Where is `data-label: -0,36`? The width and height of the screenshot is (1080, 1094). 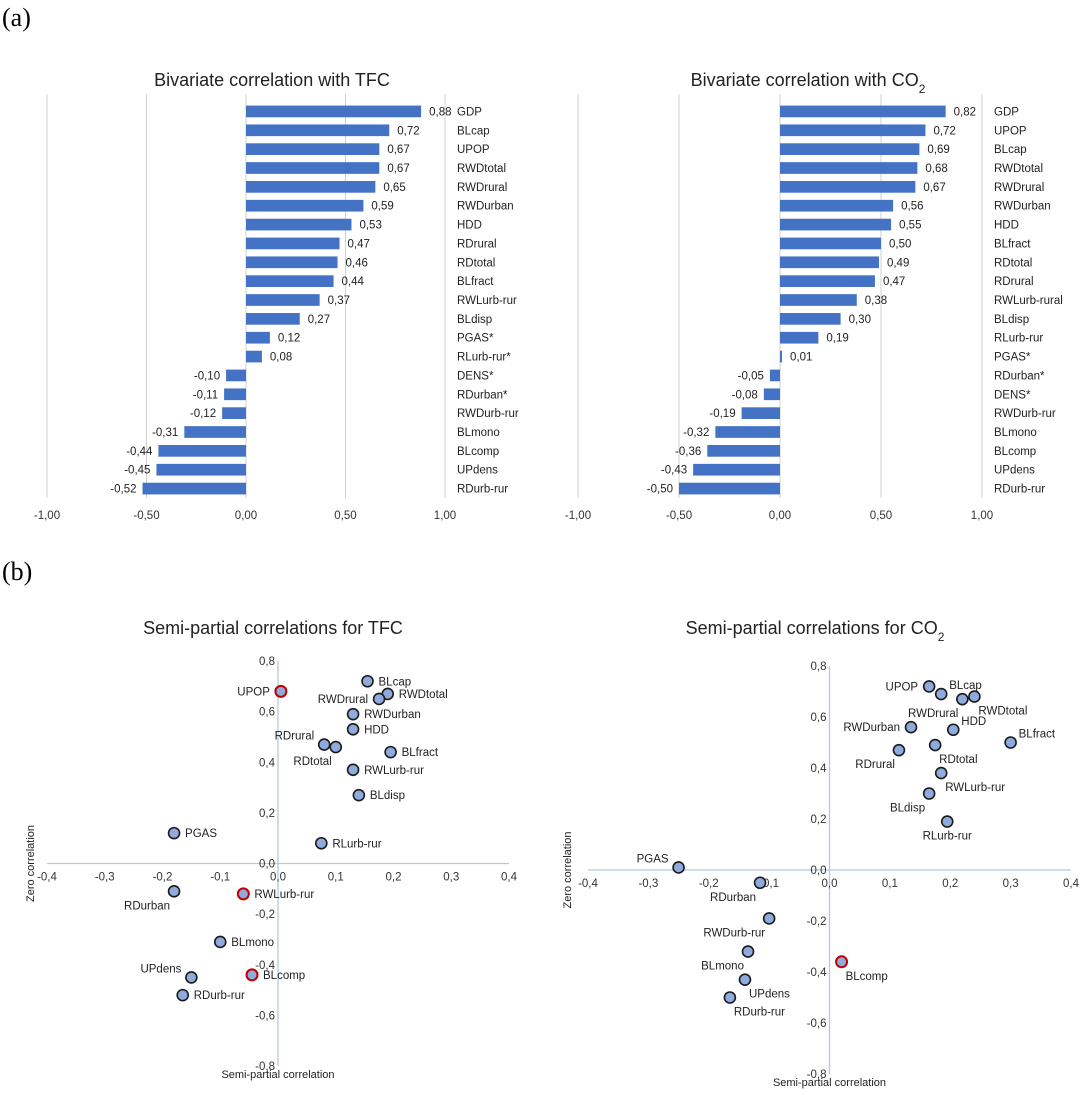 data-label: -0,36 is located at coordinates (688, 452).